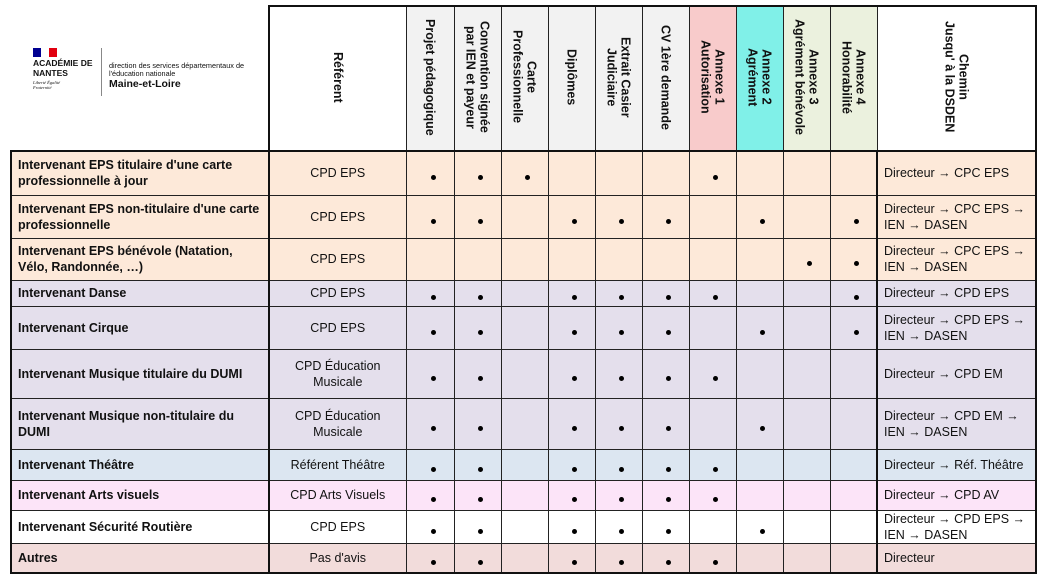 Image resolution: width=1043 pixels, height=575 pixels. What do you see at coordinates (806, 78) in the screenshot?
I see `header-annexe3: Annexe 3 Agrément bénévole` at bounding box center [806, 78].